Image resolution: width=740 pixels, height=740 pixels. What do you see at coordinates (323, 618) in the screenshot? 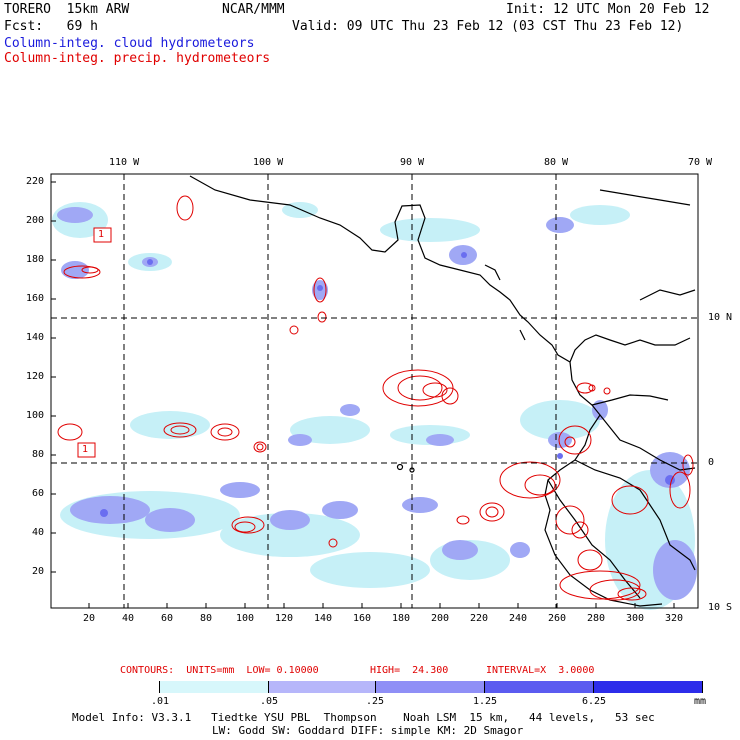
I see `x-tick-label: 140` at bounding box center [323, 618].